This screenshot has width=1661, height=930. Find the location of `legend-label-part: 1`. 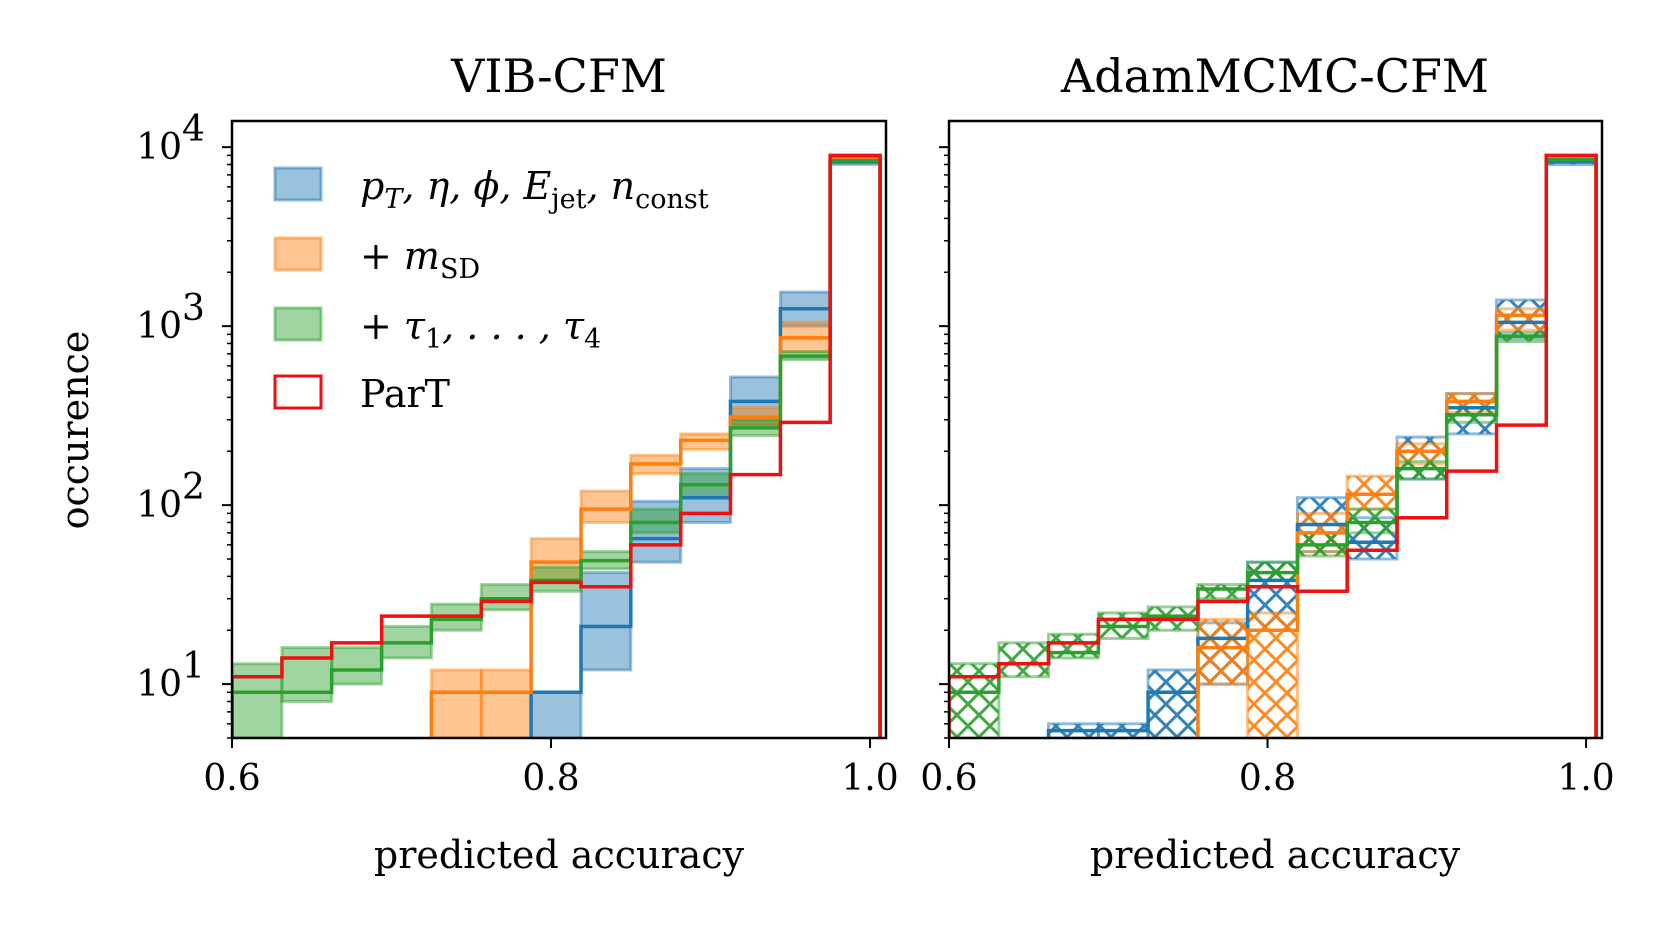

legend-label-part: 1 is located at coordinates (433, 339).